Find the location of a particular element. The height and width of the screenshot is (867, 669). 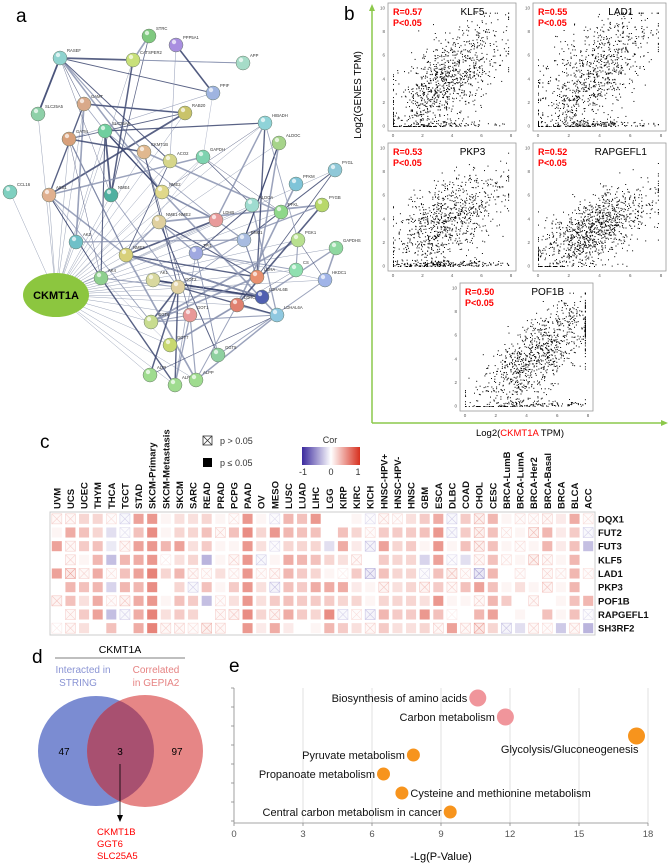

x-tick-label: 8 is located at coordinates (511, 275).